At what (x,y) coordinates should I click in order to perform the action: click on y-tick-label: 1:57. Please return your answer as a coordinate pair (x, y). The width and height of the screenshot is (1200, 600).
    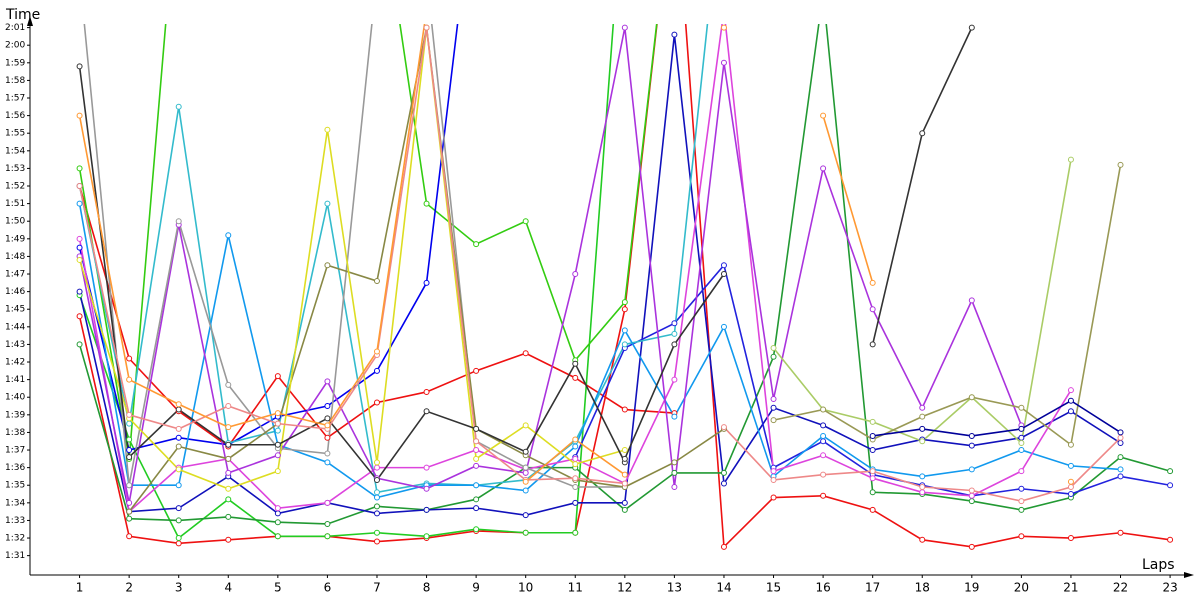
    Looking at the image, I should click on (15, 99).